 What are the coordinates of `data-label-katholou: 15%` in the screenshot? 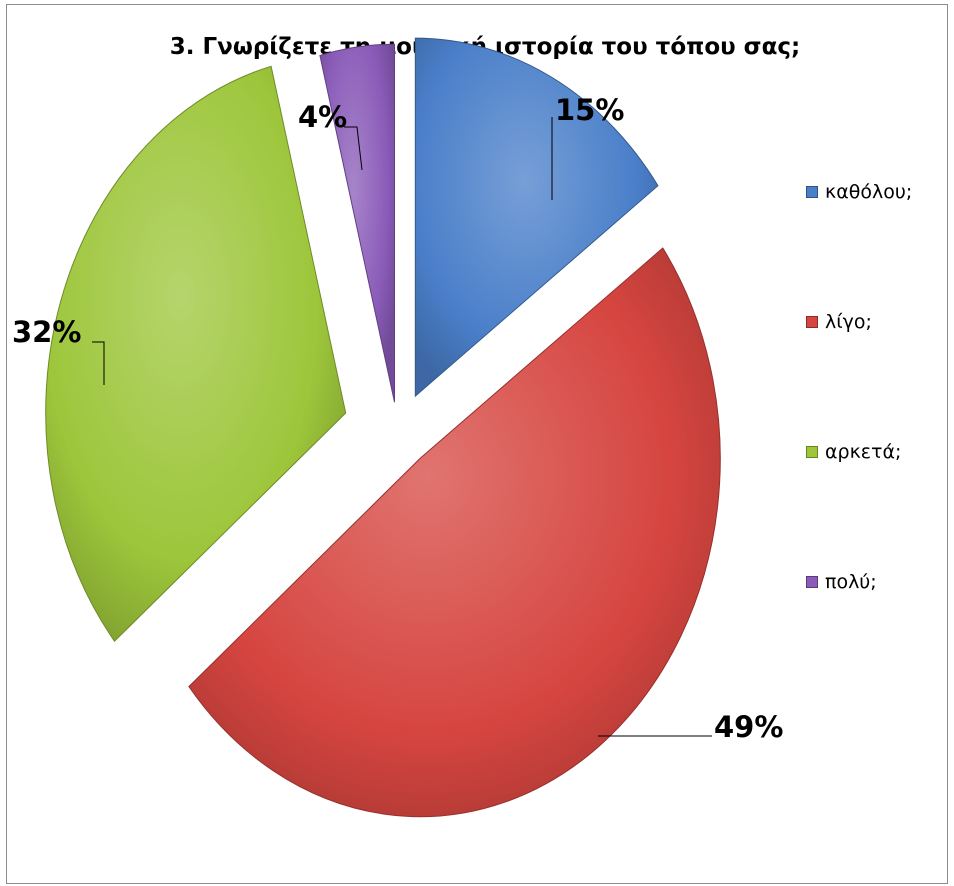 It's located at (589, 110).